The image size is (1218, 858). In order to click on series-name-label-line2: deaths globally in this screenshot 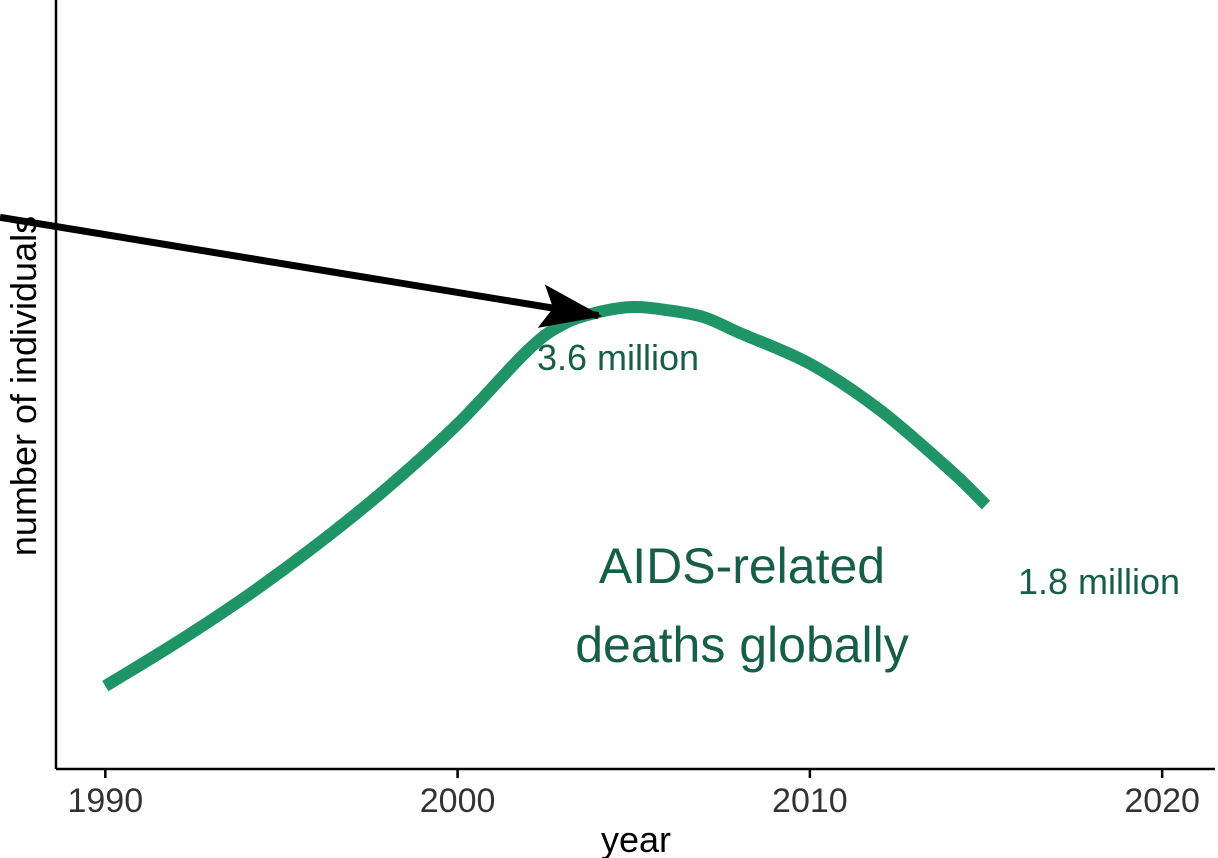, I will do `click(742, 645)`.